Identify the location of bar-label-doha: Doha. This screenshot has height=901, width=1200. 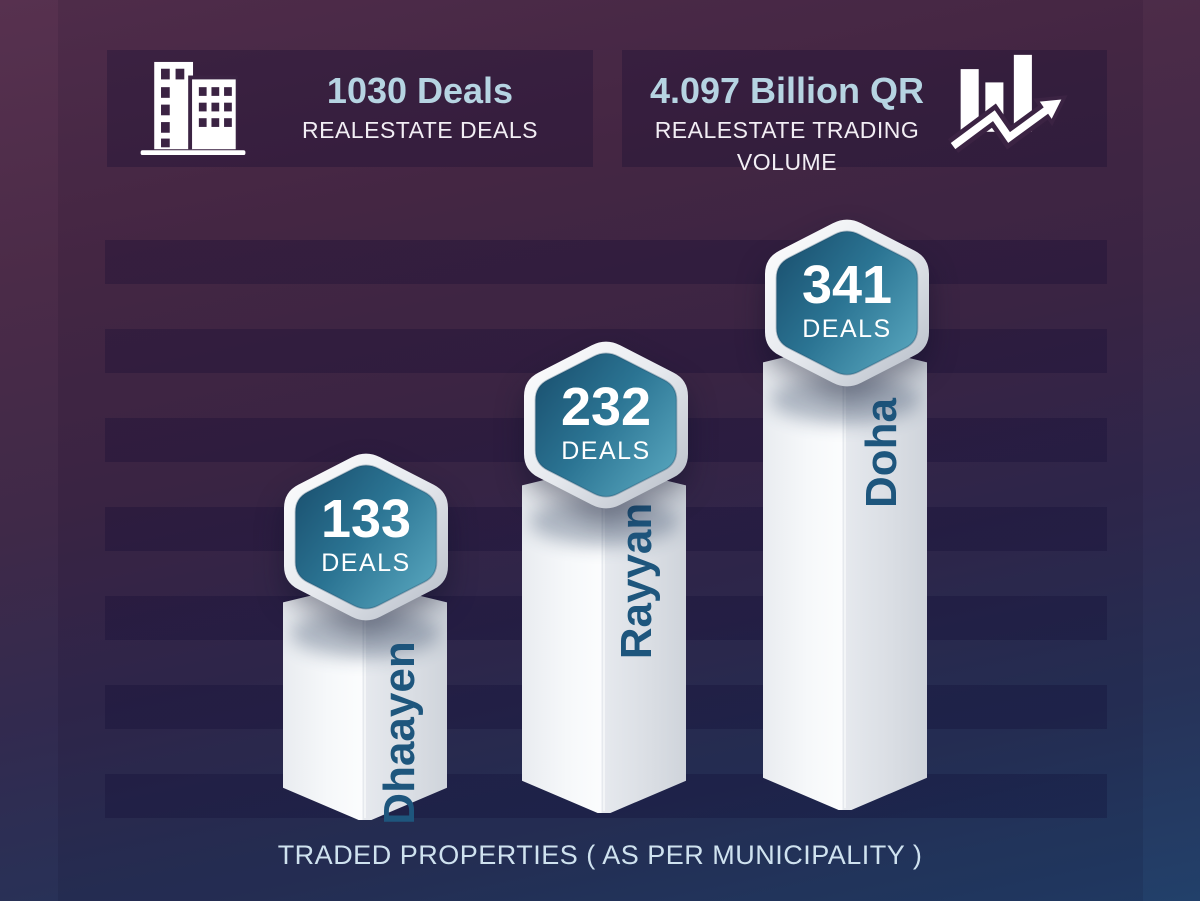
(881, 453).